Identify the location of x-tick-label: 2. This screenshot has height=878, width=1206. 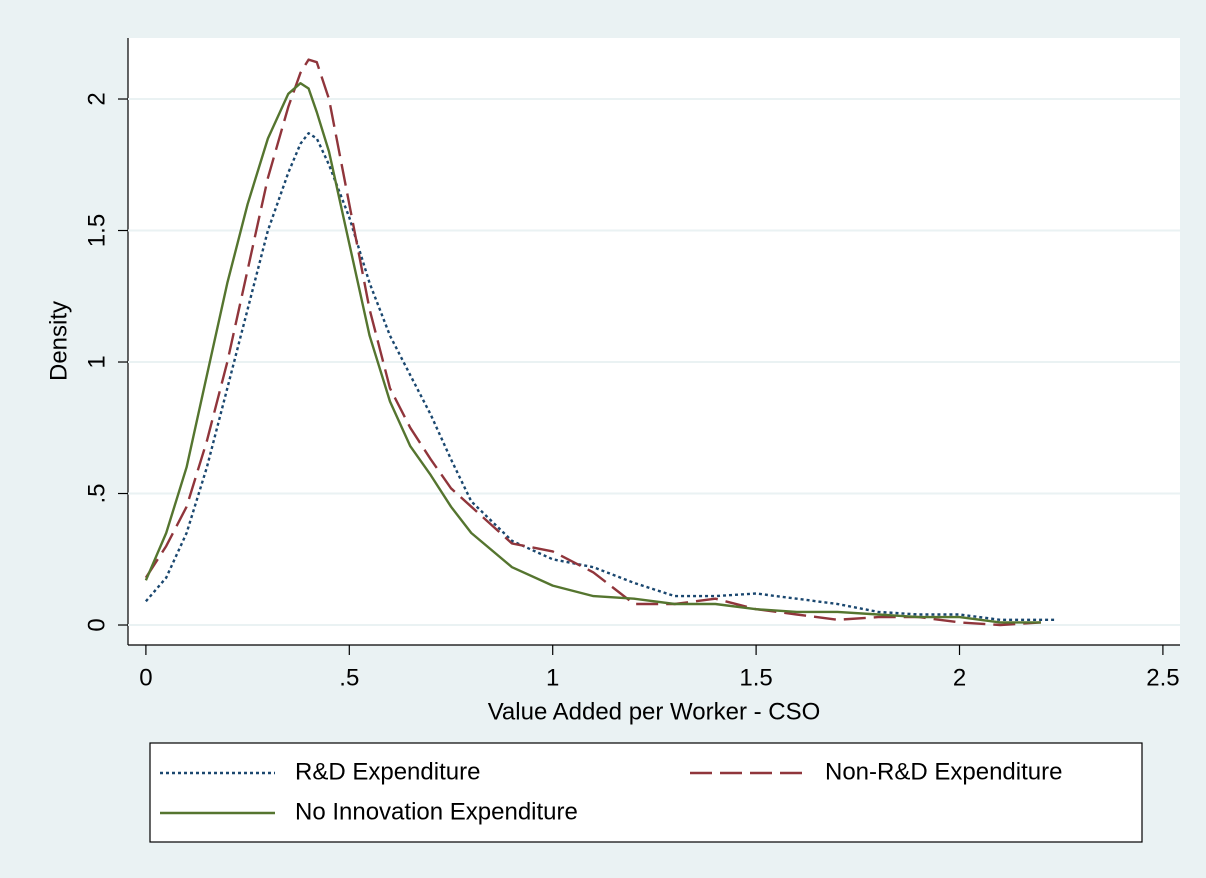
(959, 677).